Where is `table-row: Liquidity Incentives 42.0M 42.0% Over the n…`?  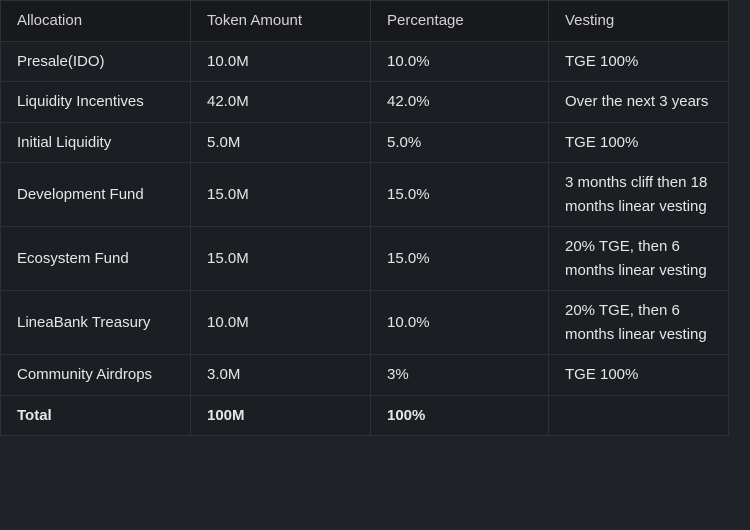
table-row: Liquidity Incentives 42.0M 42.0% Over the n… is located at coordinates (364, 102).